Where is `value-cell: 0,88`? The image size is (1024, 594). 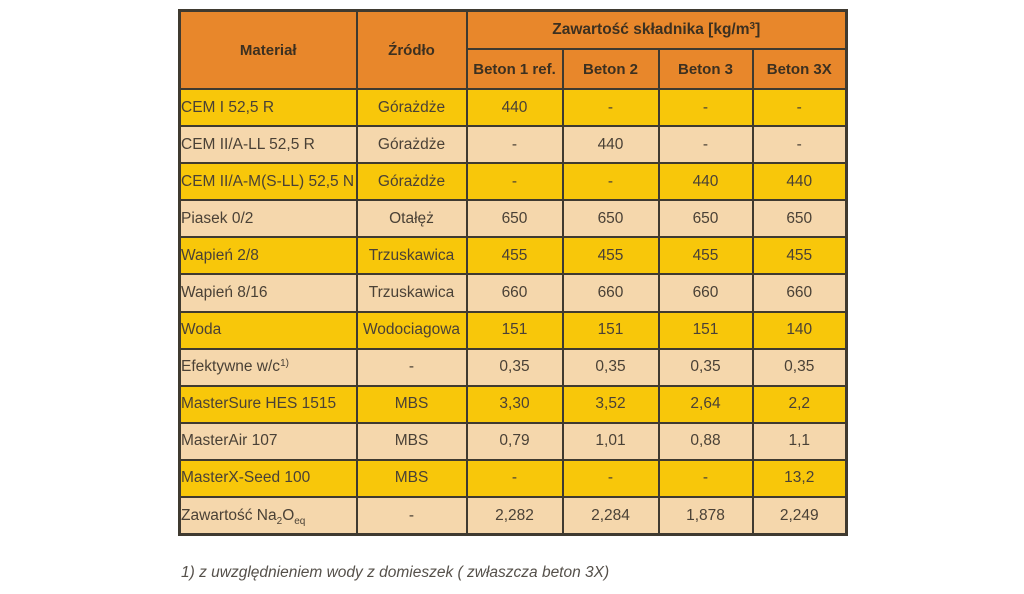 value-cell: 0,88 is located at coordinates (705, 441).